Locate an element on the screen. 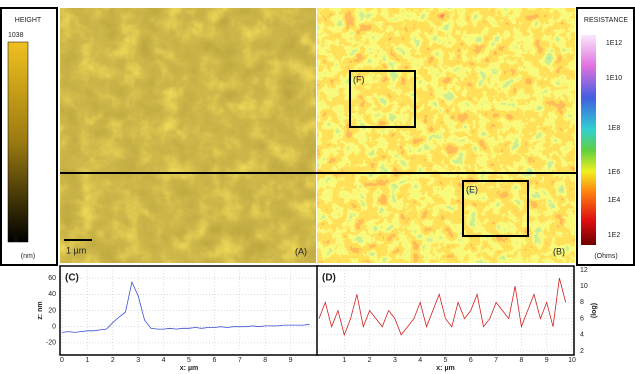 Image resolution: width=635 pixels, height=374 pixels. y-tick-label: 20 is located at coordinates (52, 310).